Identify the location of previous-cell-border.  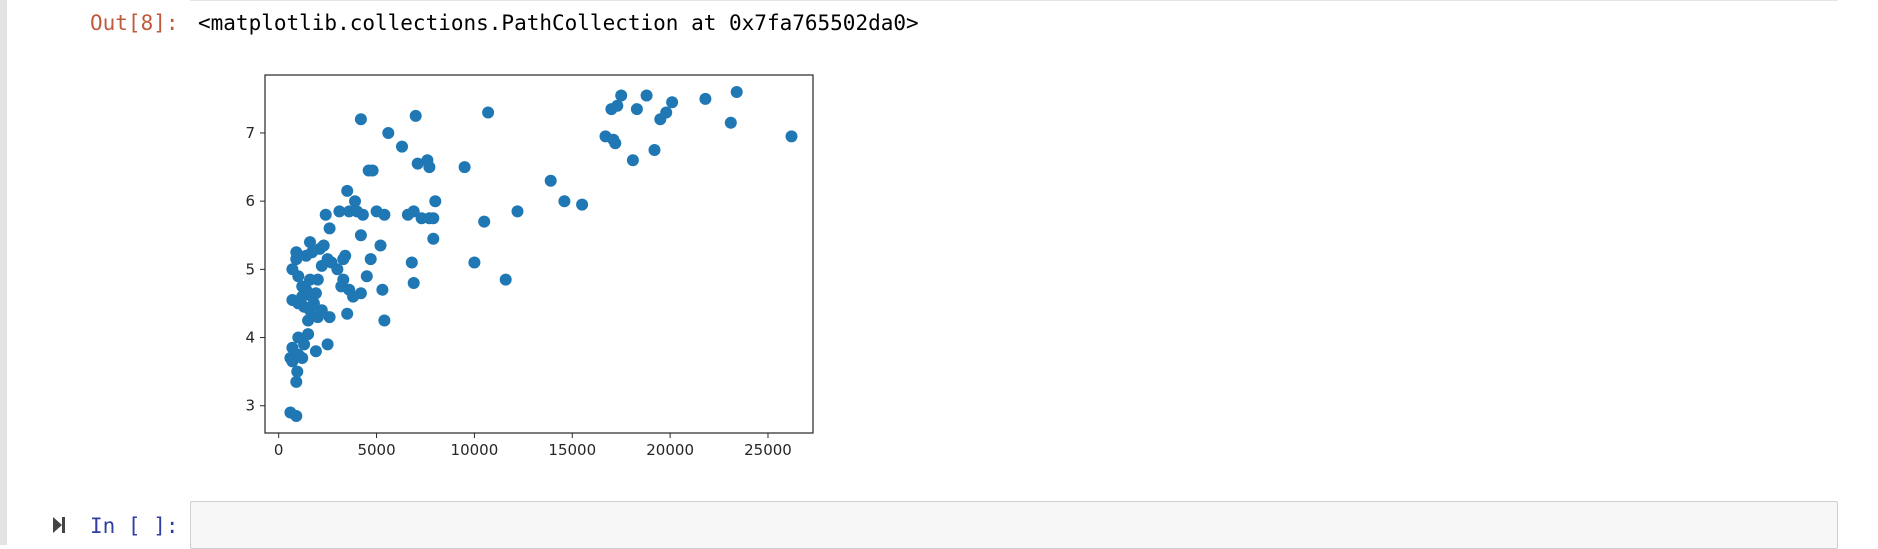
(1014, 0).